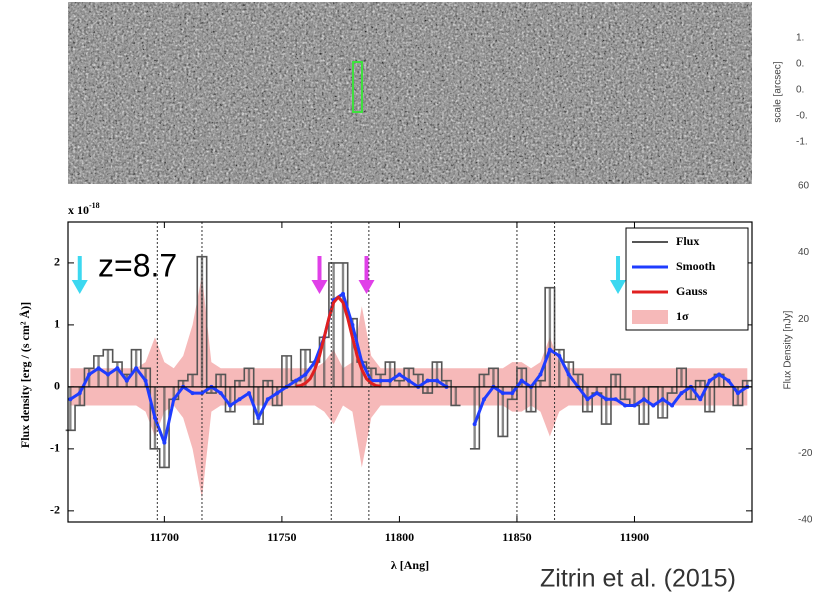  Describe the element at coordinates (804, 319) in the screenshot. I see `y2-tick-label: 20` at that location.